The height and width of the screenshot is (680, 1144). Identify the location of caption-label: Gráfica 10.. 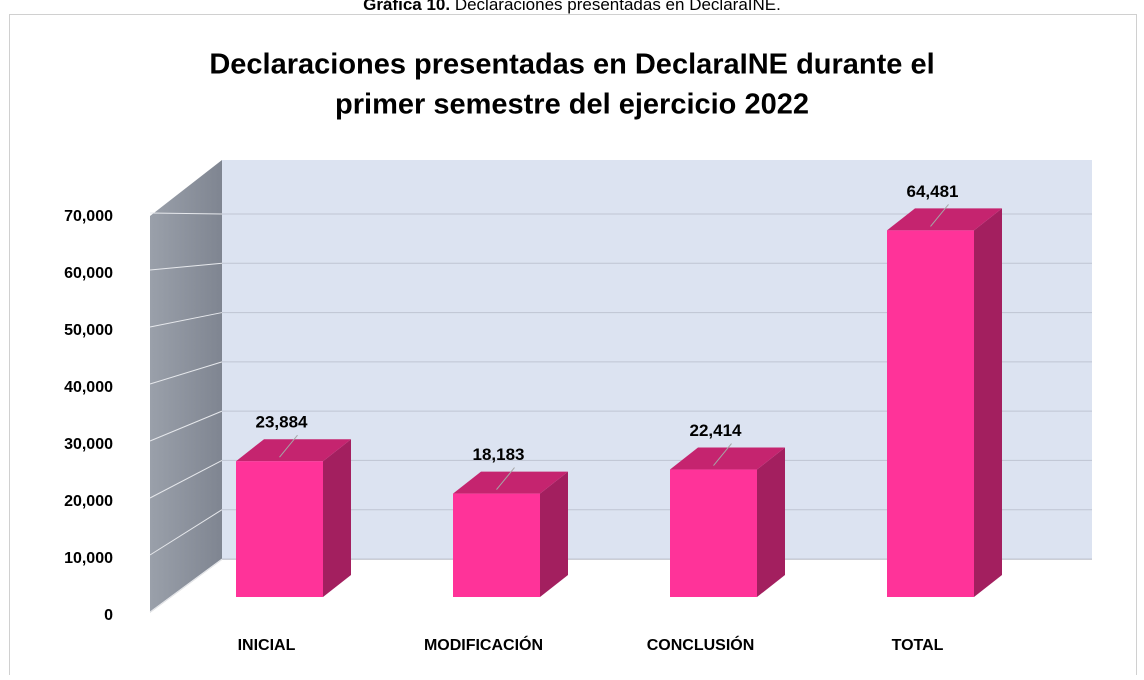
(406, 7).